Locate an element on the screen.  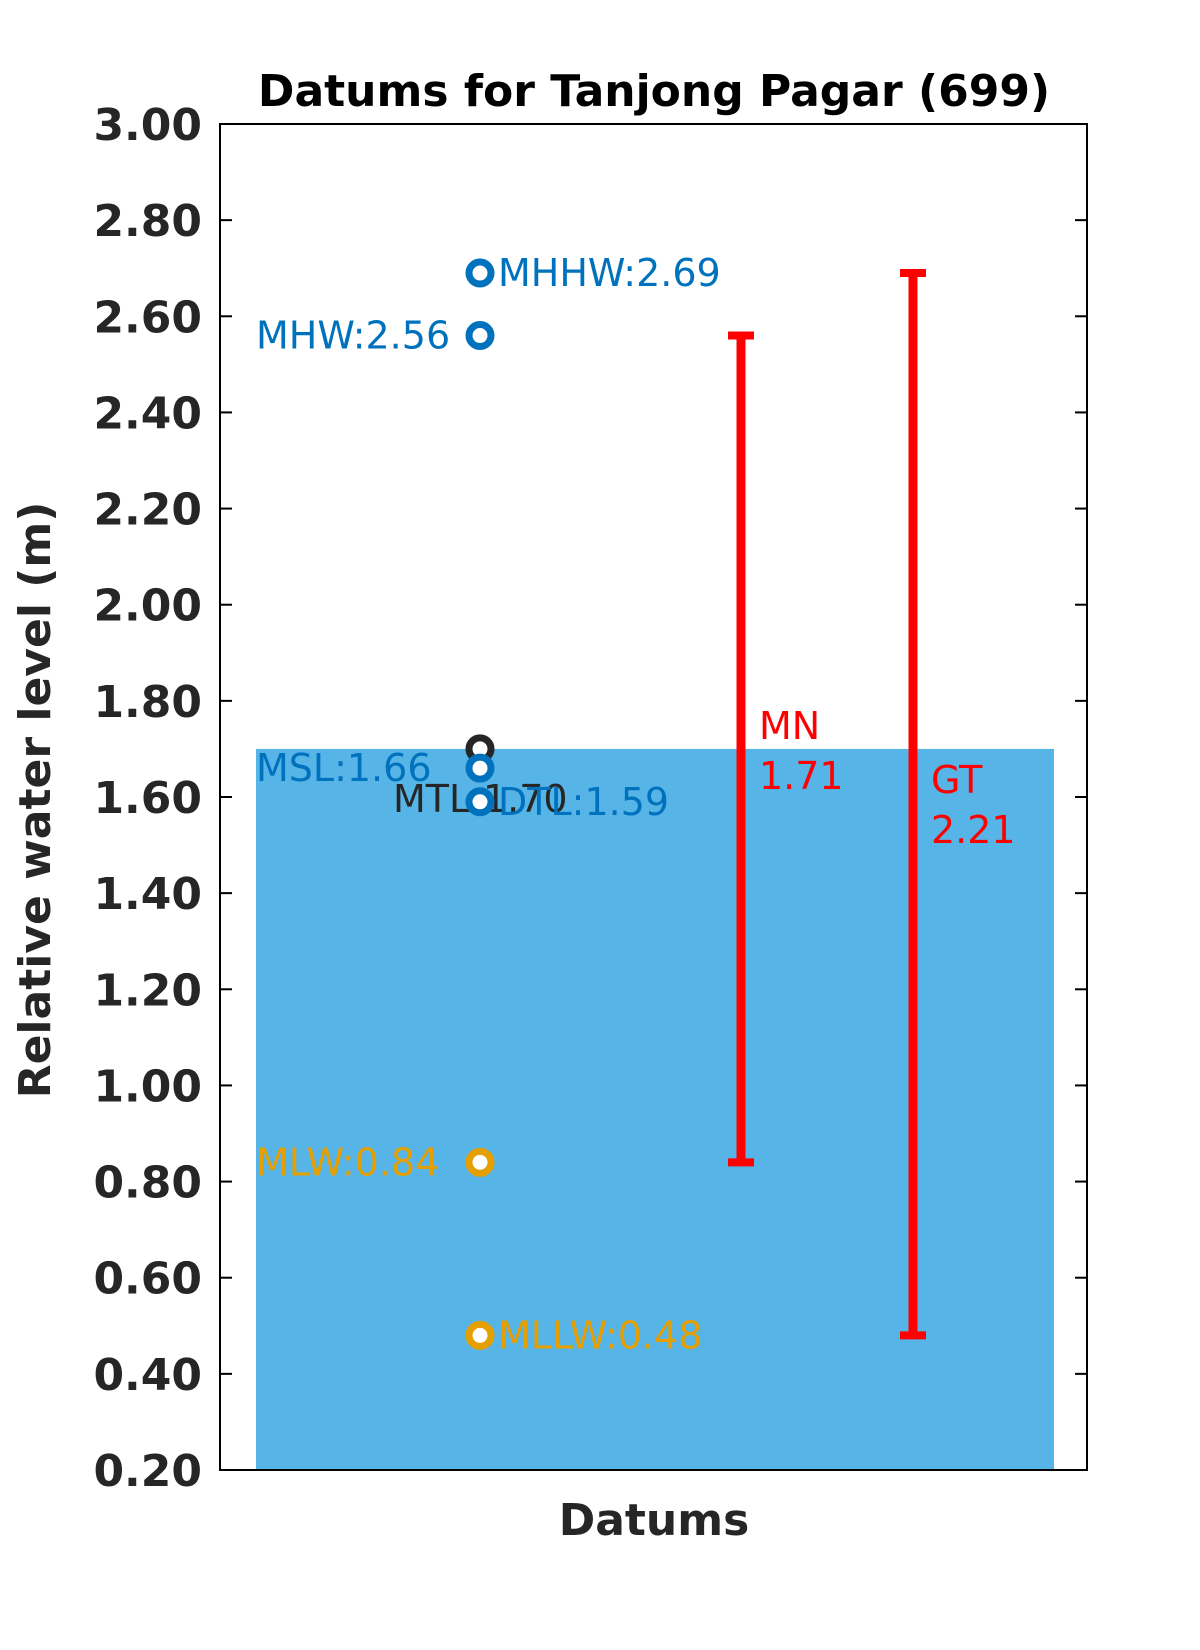
y-tick-label: 0.20 is located at coordinates (147, 1471).